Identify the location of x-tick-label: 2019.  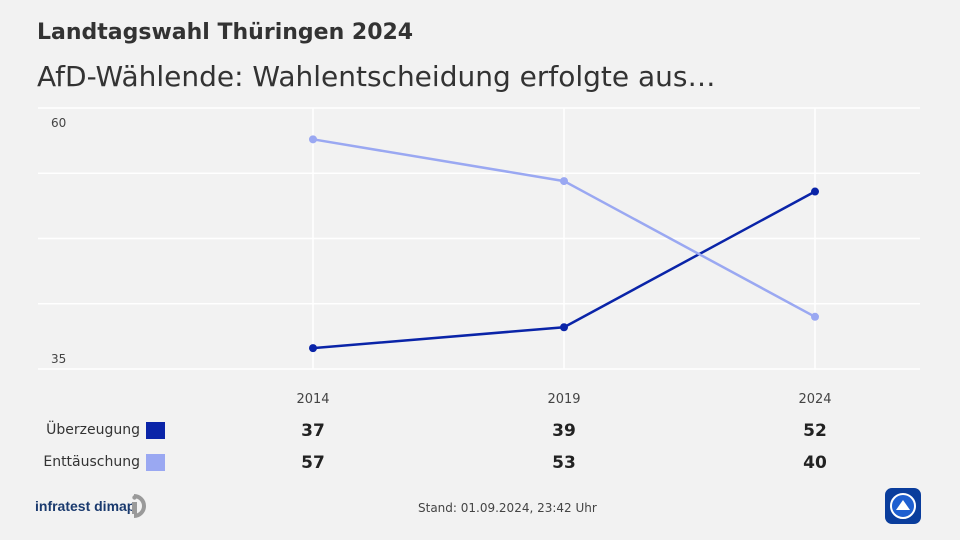
(563, 399).